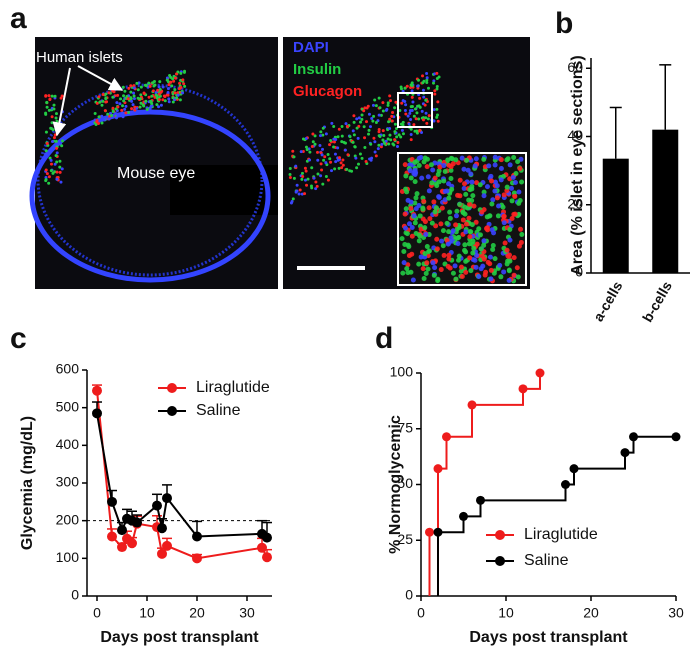  What do you see at coordinates (546, 560) in the screenshot?
I see `legend-label: Saline` at bounding box center [546, 560].